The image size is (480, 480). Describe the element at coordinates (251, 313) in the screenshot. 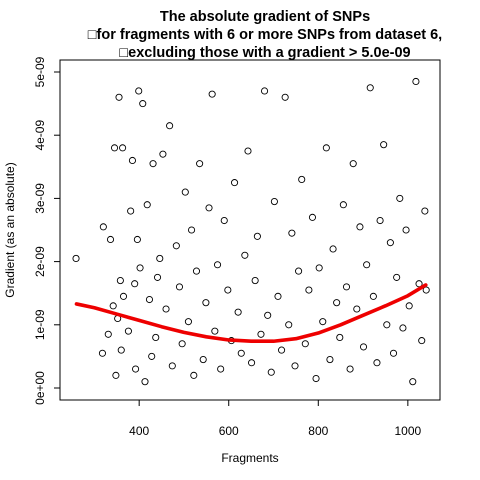

I see `trend-line` at that location.